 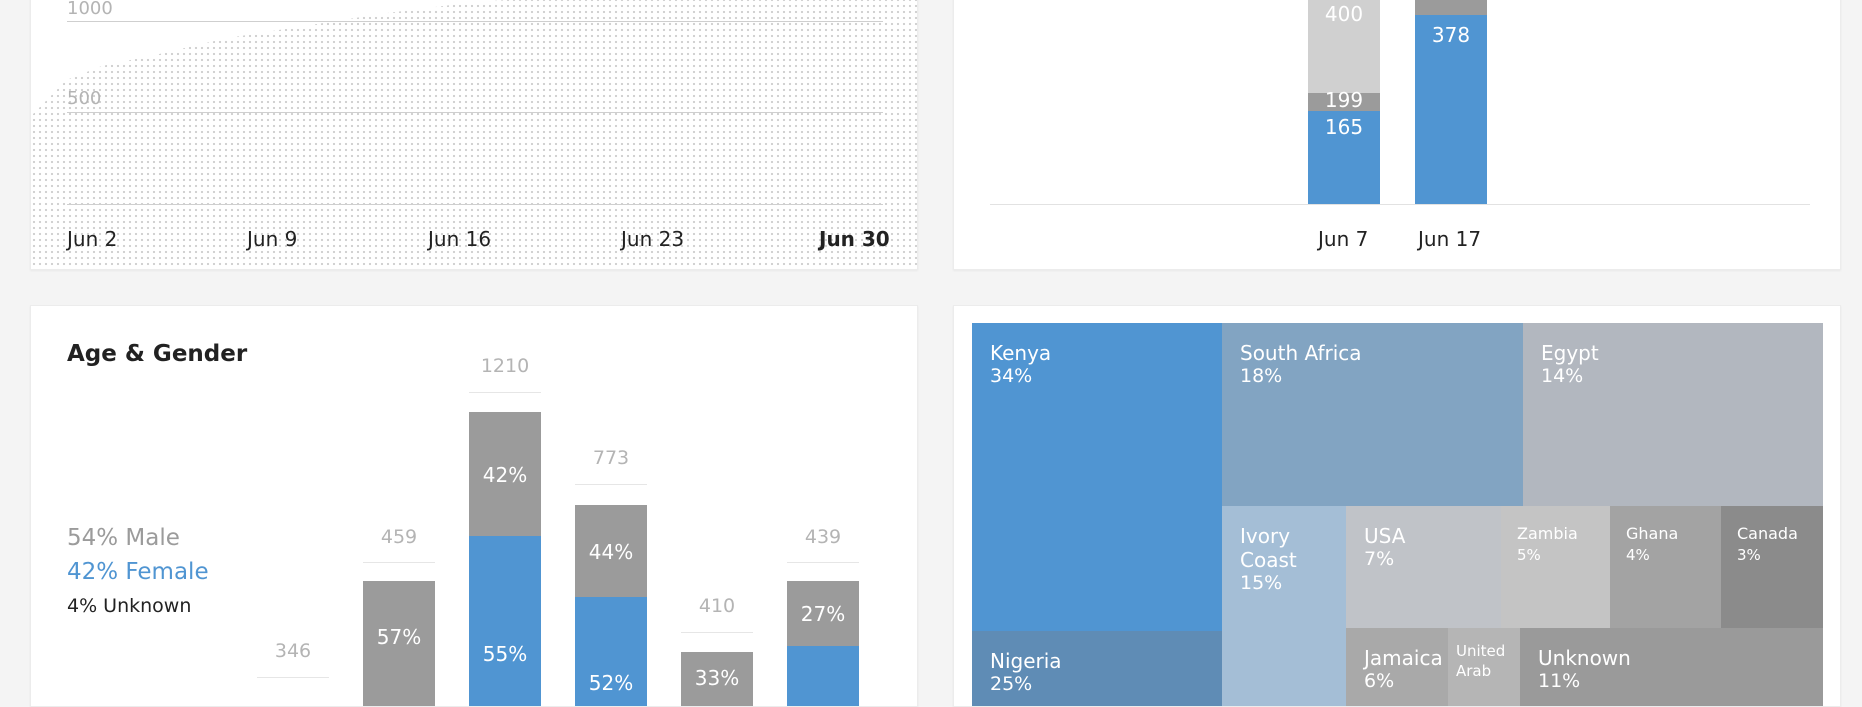 I want to click on bar-4-segment-blue: 52%, so click(x=611, y=651).